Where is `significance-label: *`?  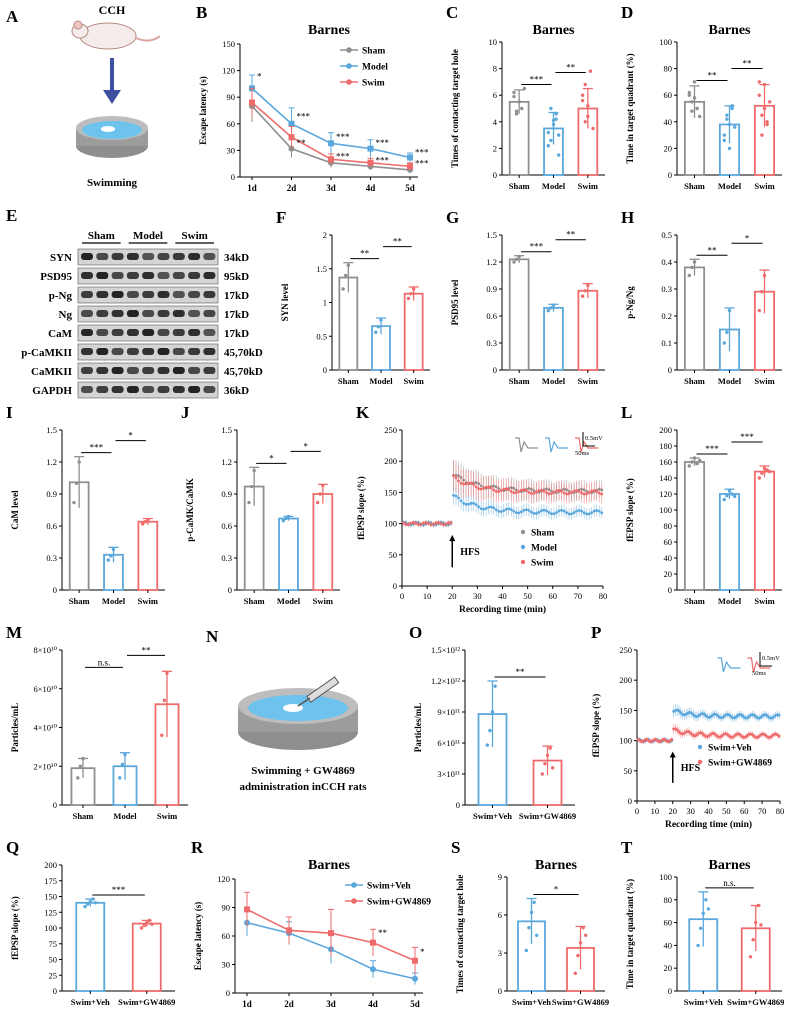 significance-label: * is located at coordinates (259, 76).